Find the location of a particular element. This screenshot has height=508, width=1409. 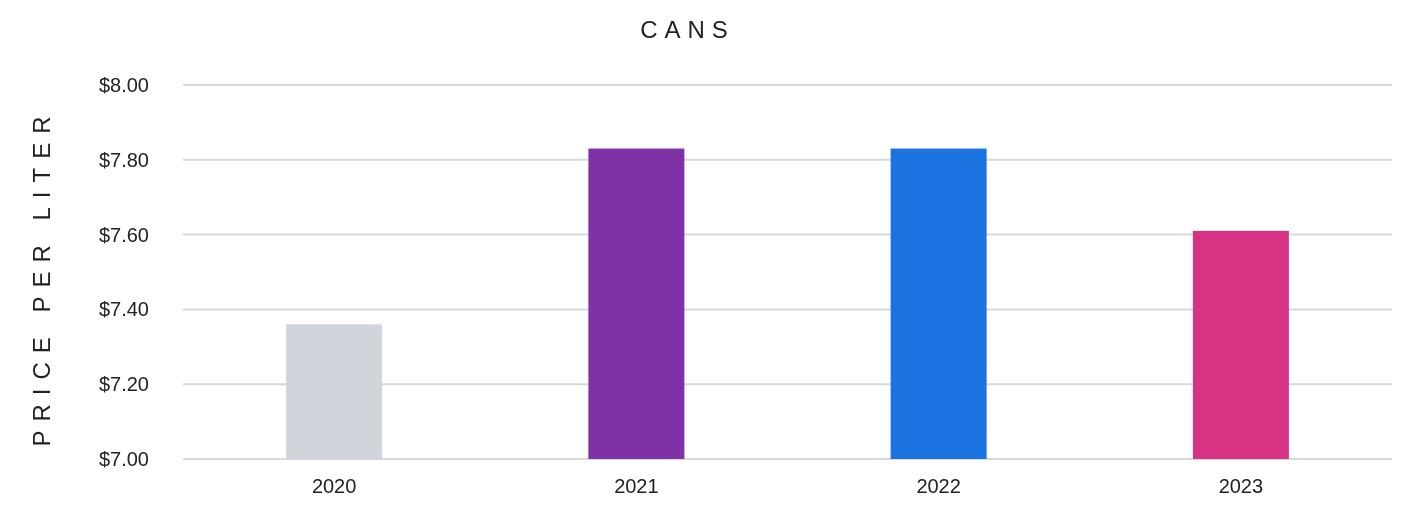

y-tick-label: $7.20 is located at coordinates (123, 384).